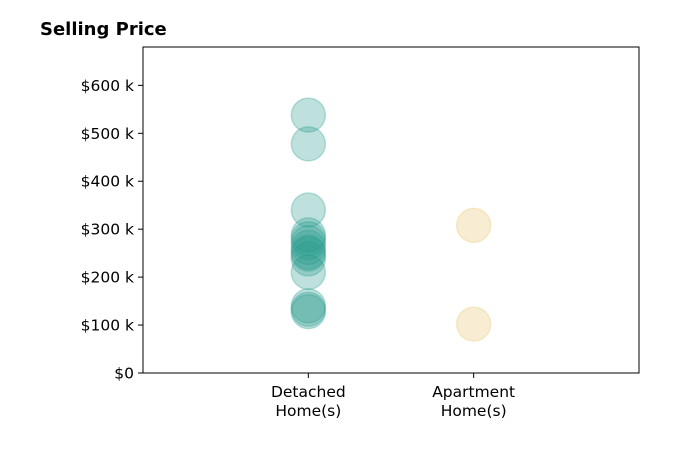 The image size is (679, 462). Describe the element at coordinates (473, 392) in the screenshot. I see `x-tick-label: Apartment` at that location.